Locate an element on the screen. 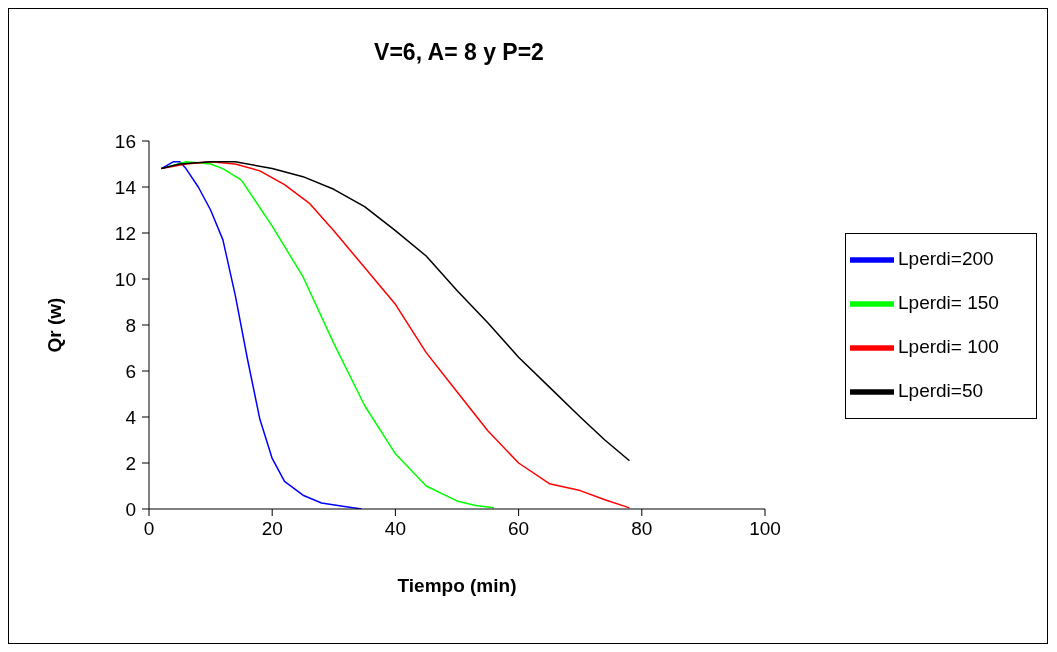 This screenshot has width=1057, height=652. x-tick-label: 20 is located at coordinates (272, 529).